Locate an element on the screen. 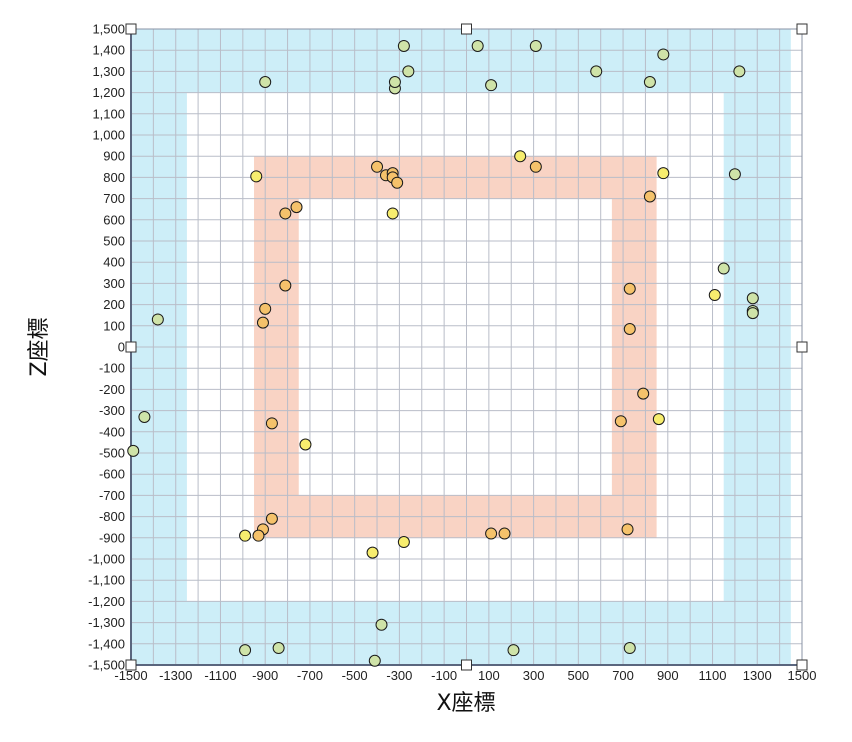 This screenshot has width=852, height=742. x-tick-label: -1100 is located at coordinates (220, 675).